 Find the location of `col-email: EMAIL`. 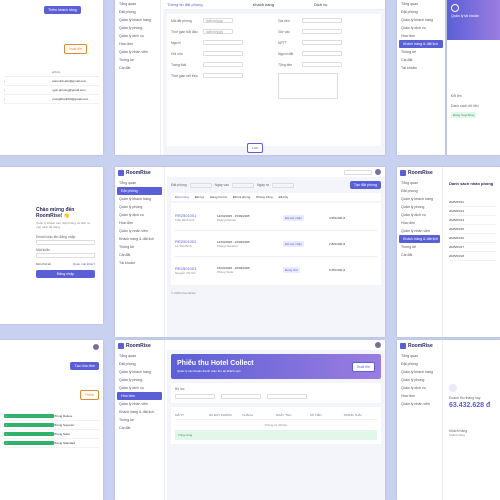

col-email: EMAIL is located at coordinates (56, 72).